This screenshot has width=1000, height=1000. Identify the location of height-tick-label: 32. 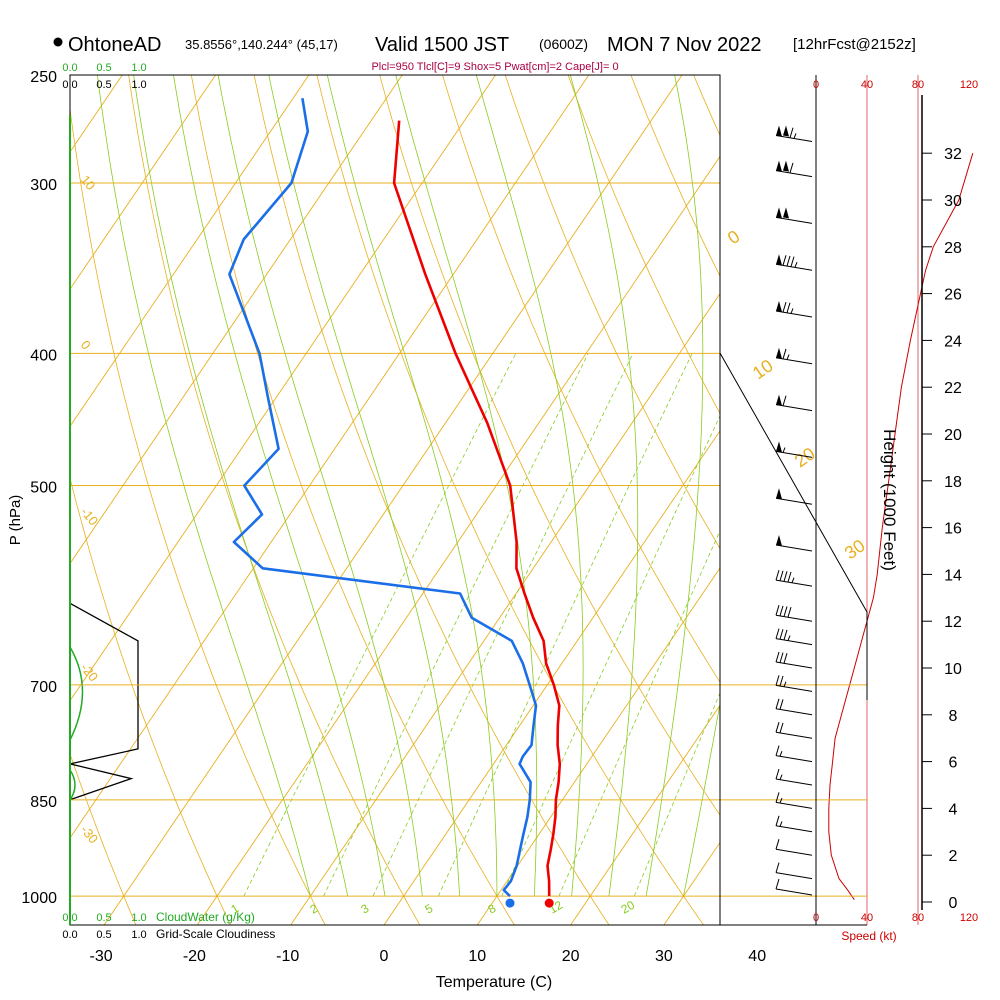
(953, 154).